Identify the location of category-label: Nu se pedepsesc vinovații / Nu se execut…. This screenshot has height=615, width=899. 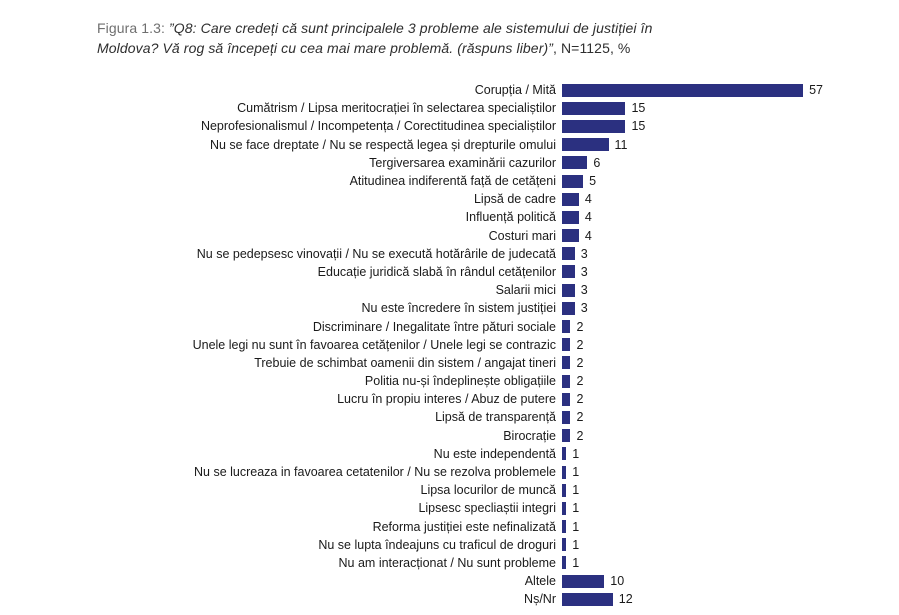
(376, 253).